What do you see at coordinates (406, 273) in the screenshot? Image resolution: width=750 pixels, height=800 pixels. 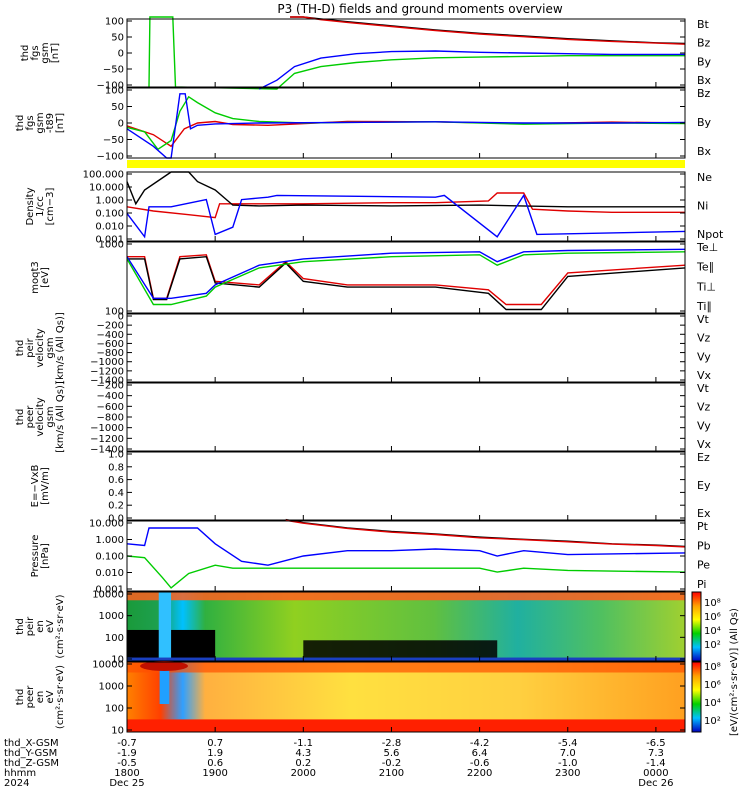 I see `temps-series-Ti⊥` at bounding box center [406, 273].